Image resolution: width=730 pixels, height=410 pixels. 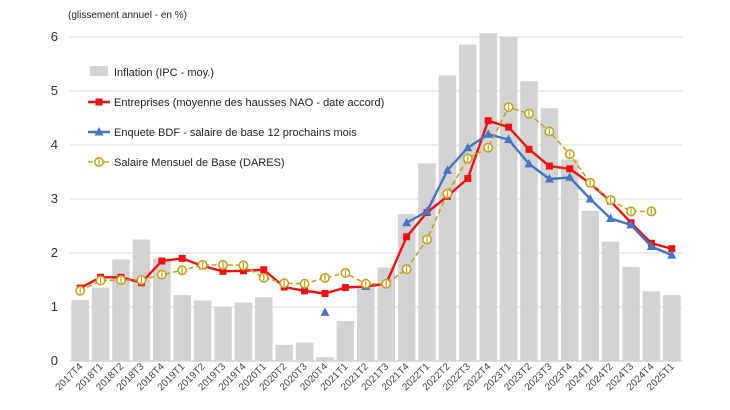 I want to click on y-tick-label: 3, so click(x=54, y=198).